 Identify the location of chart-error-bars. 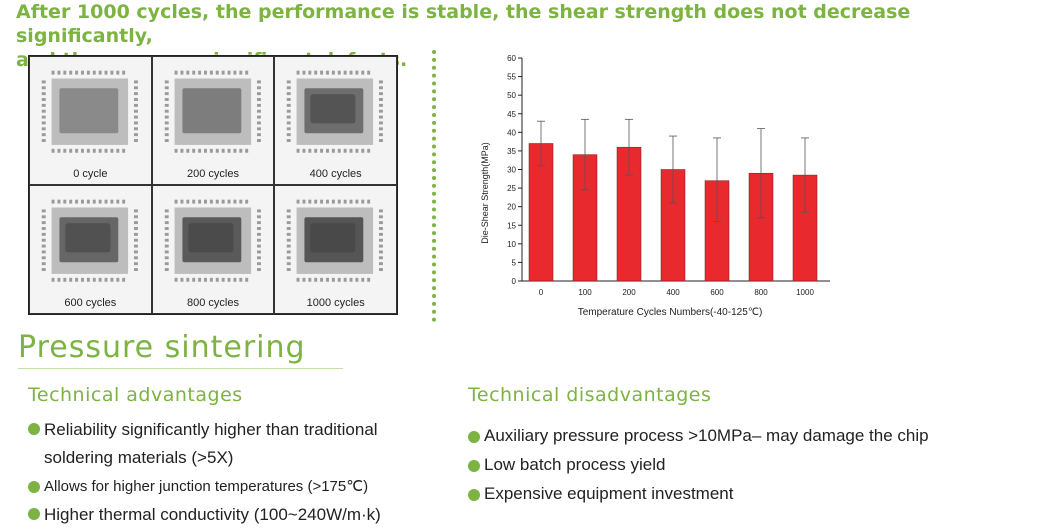
(673, 170).